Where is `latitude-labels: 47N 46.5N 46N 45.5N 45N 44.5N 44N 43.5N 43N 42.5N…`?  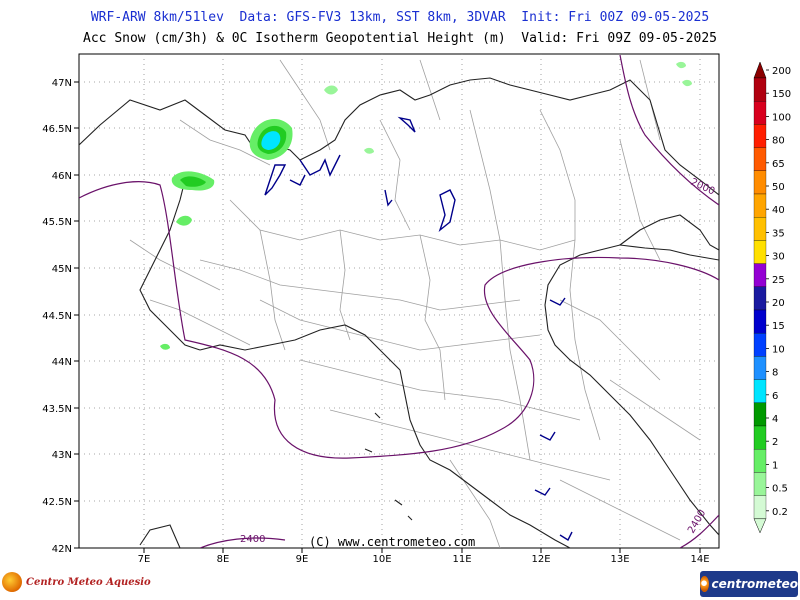 latitude-labels: 47N 46.5N 46N 45.5N 45N 44.5N 44N 43.5N 43N 42.5N… is located at coordinates (60, 316).